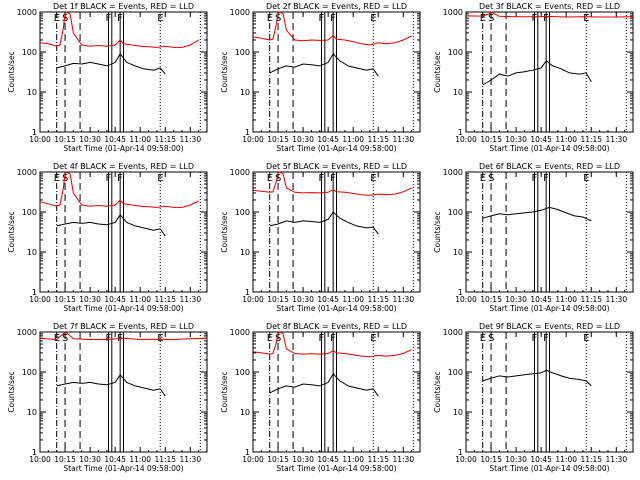 The width and height of the screenshot is (640, 480). What do you see at coordinates (123, 6) in the screenshot?
I see `plot-title: Det 1f BLACK = Events, RED = LLD` at bounding box center [123, 6].